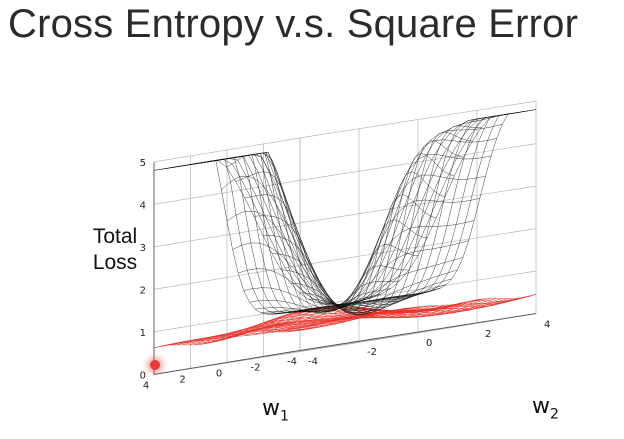  I want to click on z-tick-label: 0, so click(143, 375).